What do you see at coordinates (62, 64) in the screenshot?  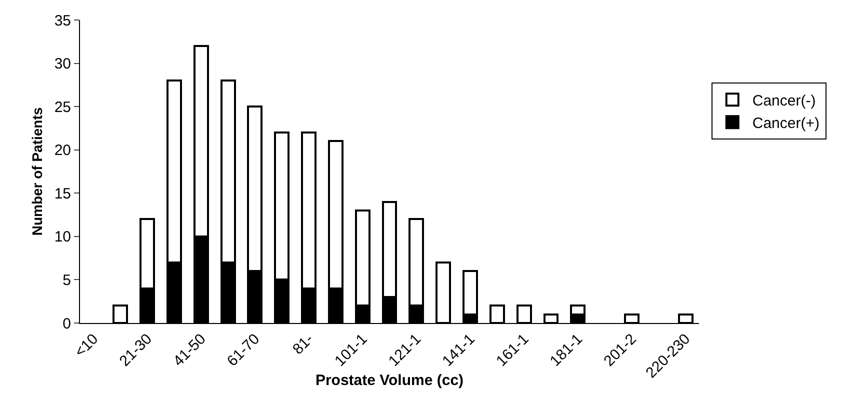 I see `y-tick-label: 30` at bounding box center [62, 64].